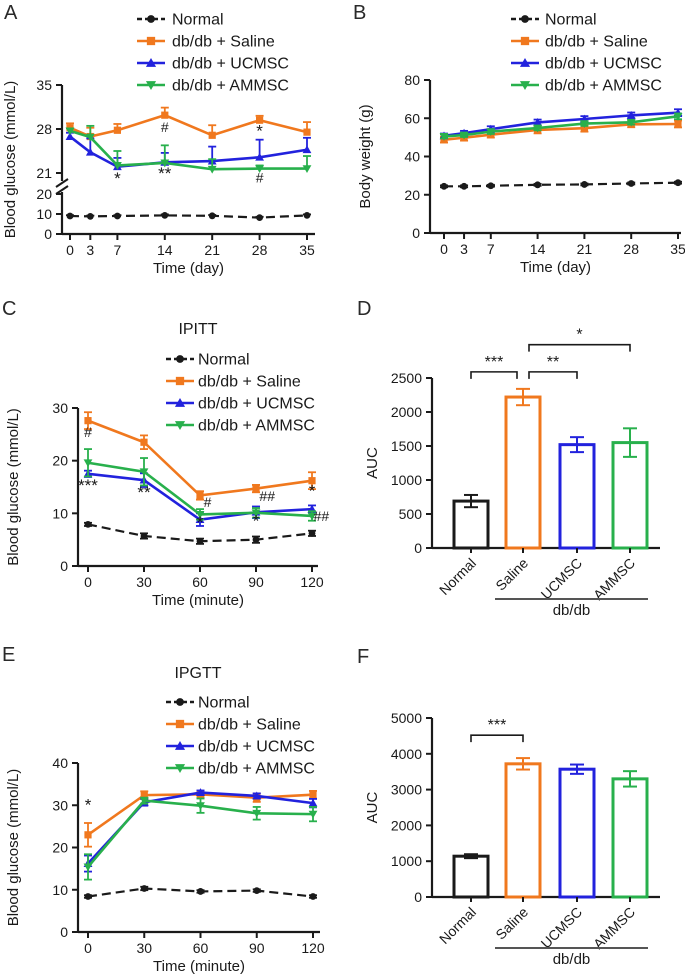 This screenshot has height=974, width=685. Describe the element at coordinates (267, 496) in the screenshot. I see `significance-annotation: ##` at that location.